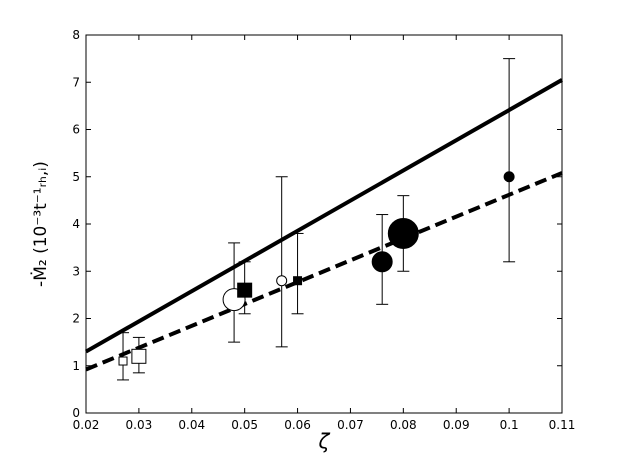 The image size is (622, 468). I want to click on y-tick-label: 2, so click(76, 319).